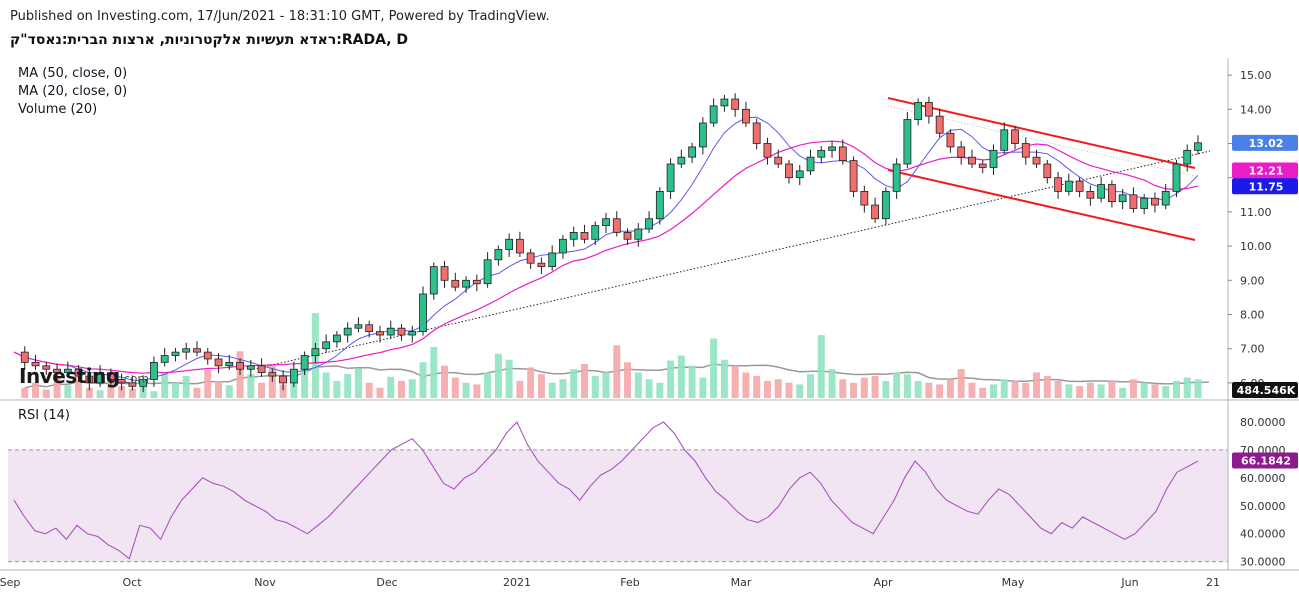 Image resolution: width=1299 pixels, height=595 pixels. What do you see at coordinates (1265, 170) in the screenshot?
I see `ma50-value-tag-bg` at bounding box center [1265, 170].